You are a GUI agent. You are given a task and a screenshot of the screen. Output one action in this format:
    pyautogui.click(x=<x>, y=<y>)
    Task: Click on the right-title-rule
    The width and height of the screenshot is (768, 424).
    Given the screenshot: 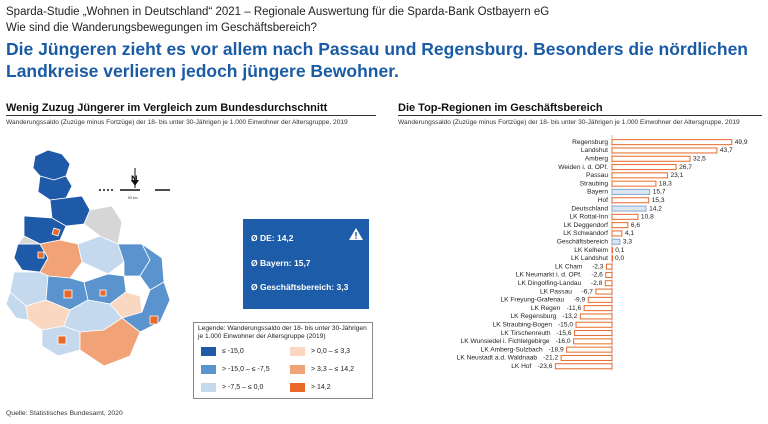 What is the action you would take?
    pyautogui.click(x=580, y=115)
    